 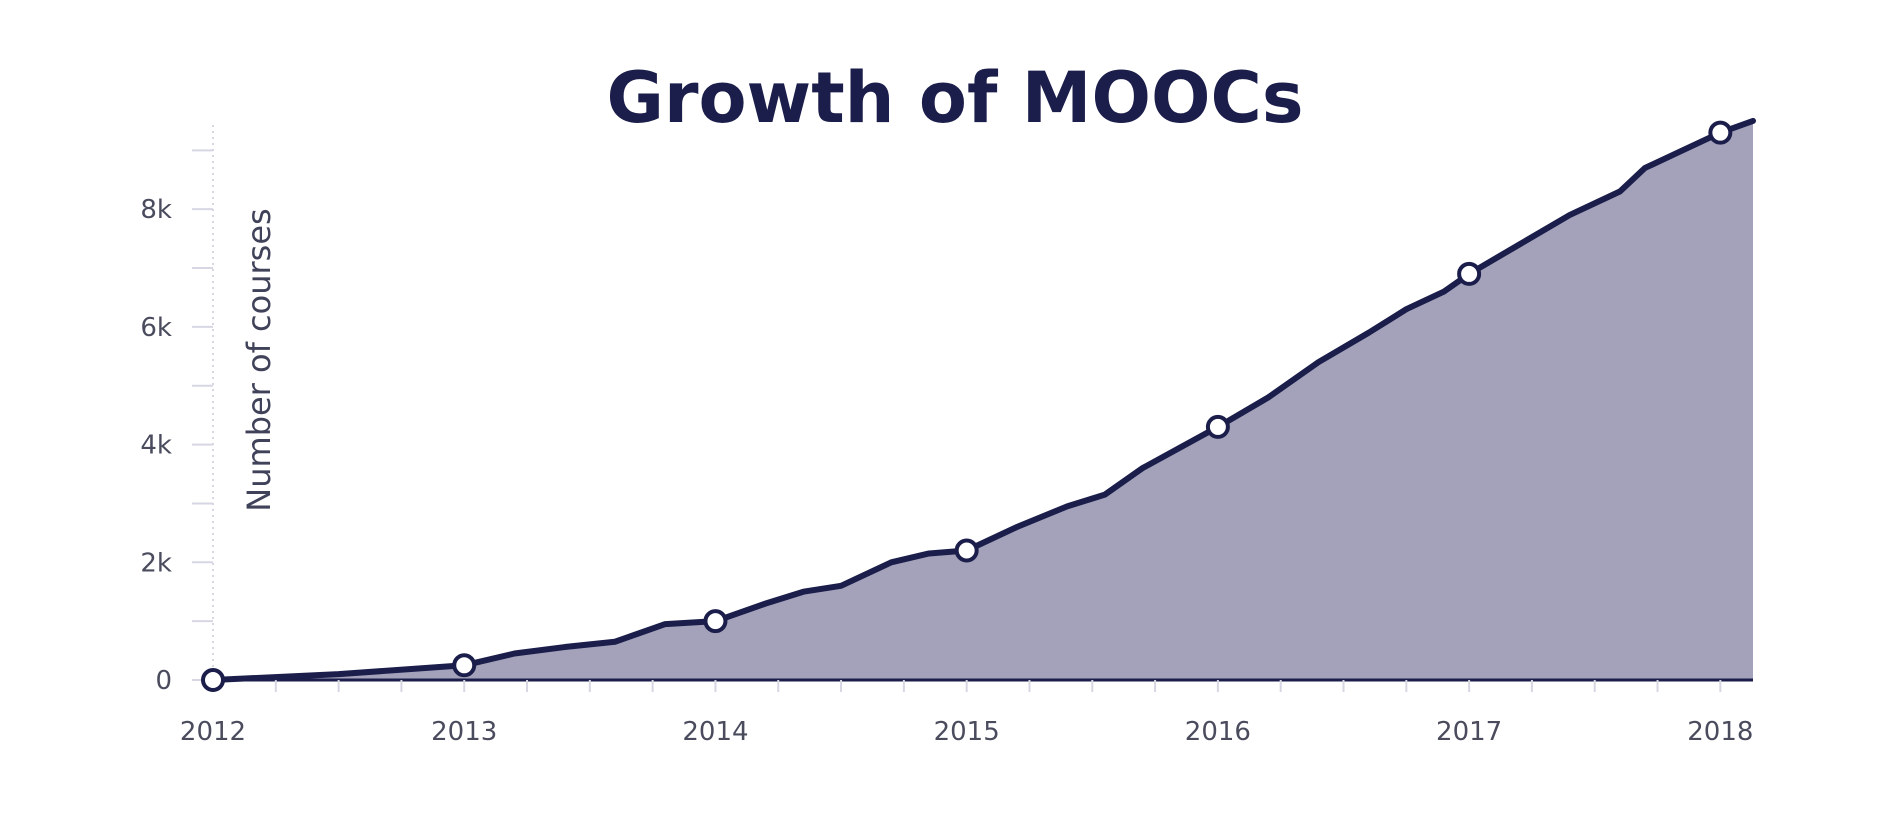 What do you see at coordinates (1469, 732) in the screenshot?
I see `x-tick-label: 2017` at bounding box center [1469, 732].